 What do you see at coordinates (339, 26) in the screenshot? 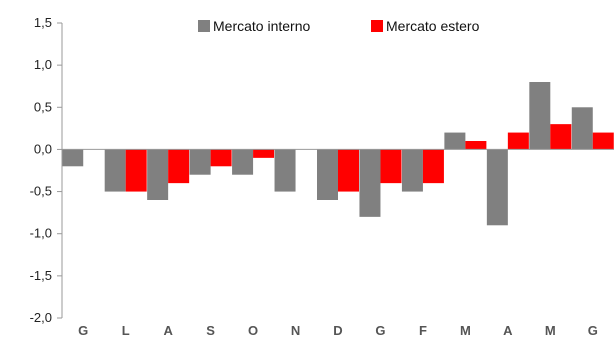
I see `legend: Mercato interno Mercato estero` at bounding box center [339, 26].